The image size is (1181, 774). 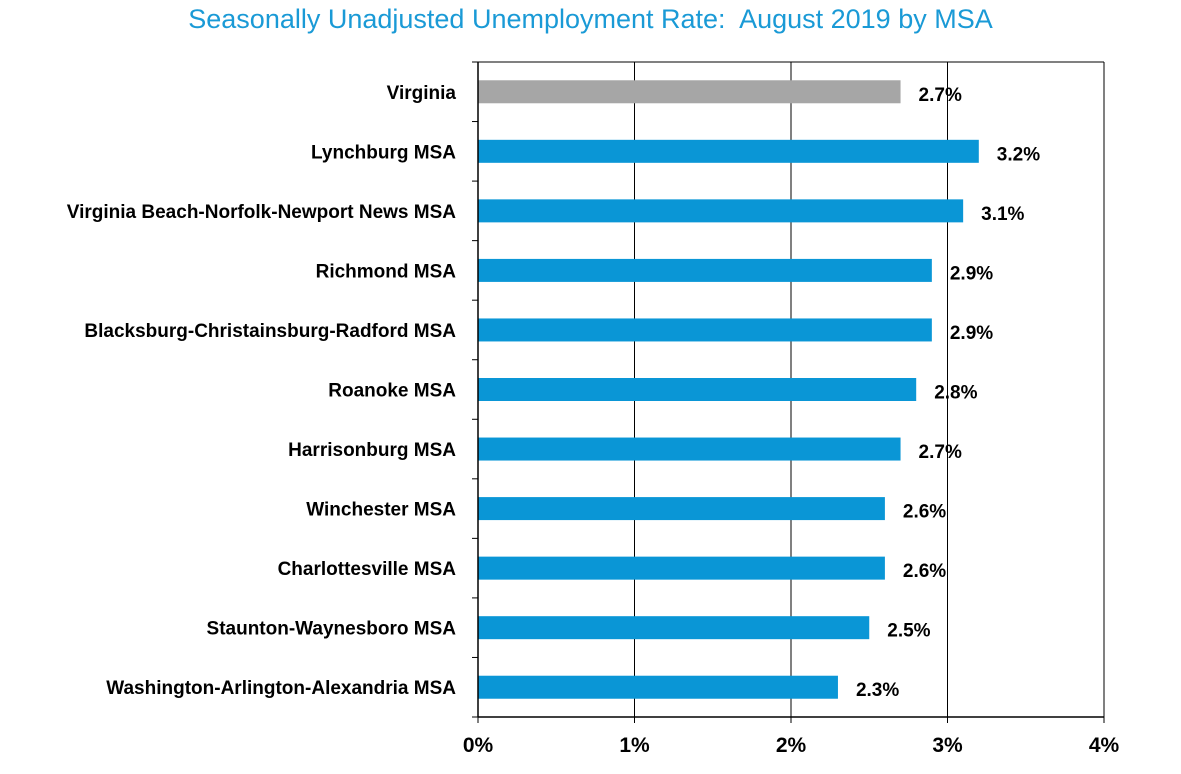 What do you see at coordinates (908, 631) in the screenshot?
I see `data-label: 2.5%` at bounding box center [908, 631].